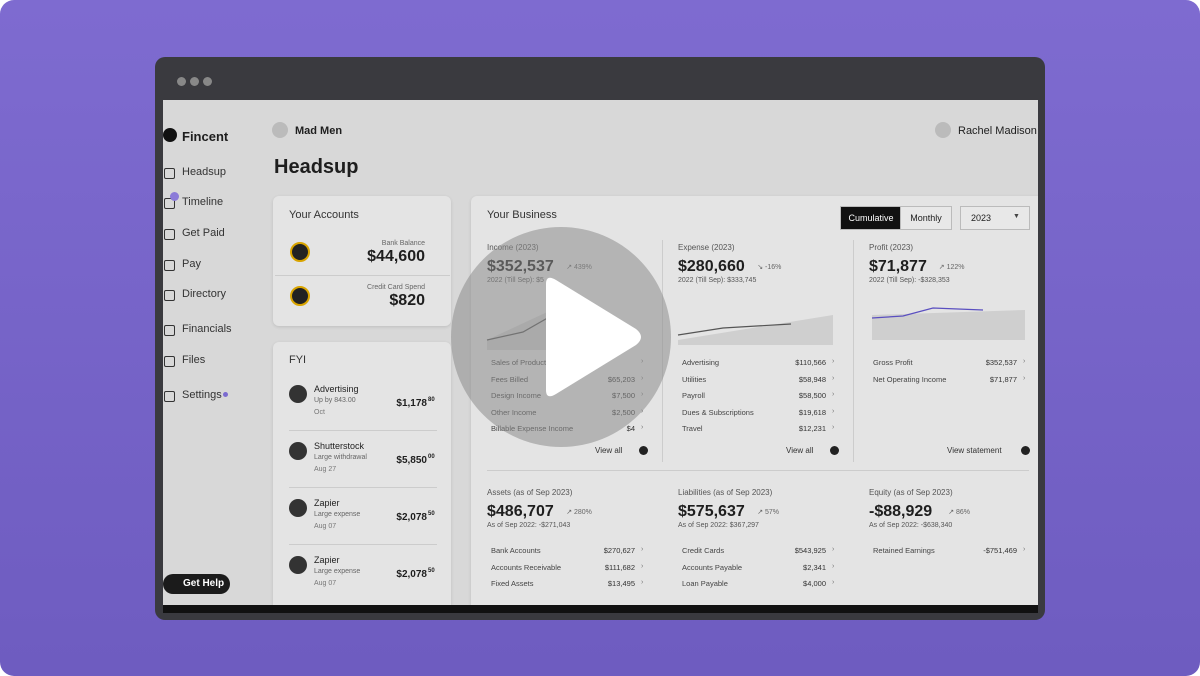  What do you see at coordinates (403, 243) in the screenshot?
I see `account-label: Bank Balance` at bounding box center [403, 243].